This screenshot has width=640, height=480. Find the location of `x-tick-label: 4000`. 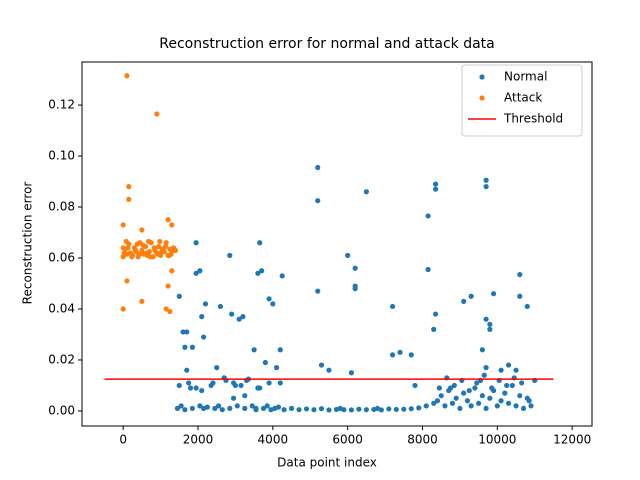

x-tick-label: 4000 is located at coordinates (273, 440).